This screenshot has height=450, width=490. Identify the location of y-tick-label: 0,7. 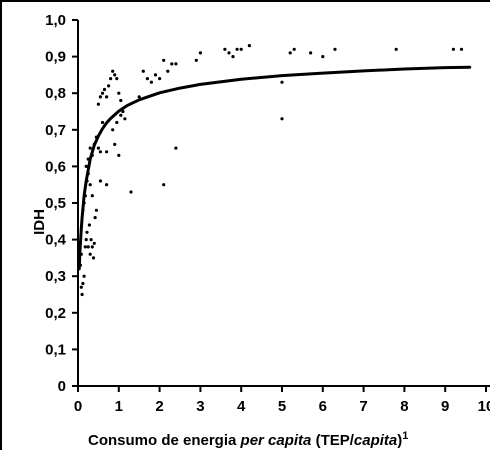
(55, 130).